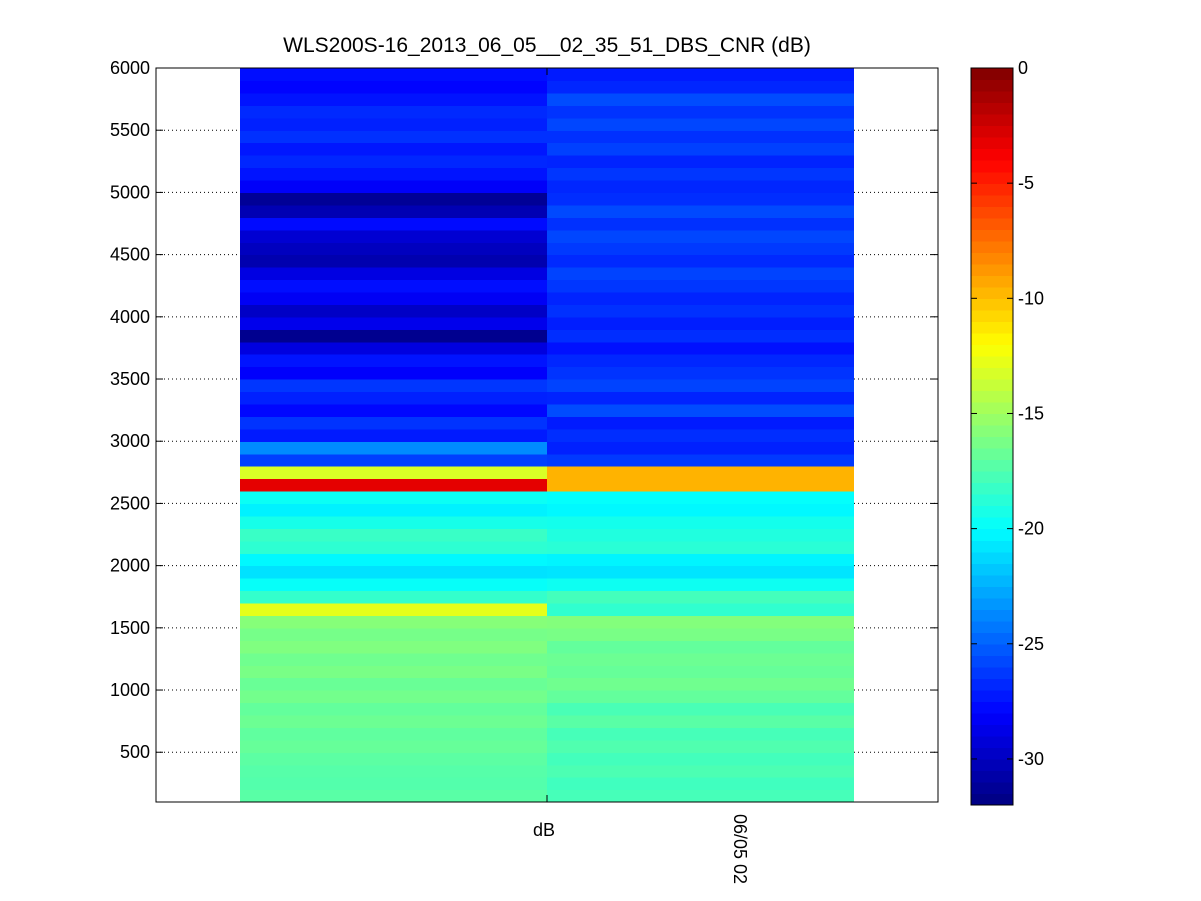 Image resolution: width=1201 pixels, height=901 pixels. What do you see at coordinates (135, 752) in the screenshot?
I see `y-tick-label-500: 500` at bounding box center [135, 752].